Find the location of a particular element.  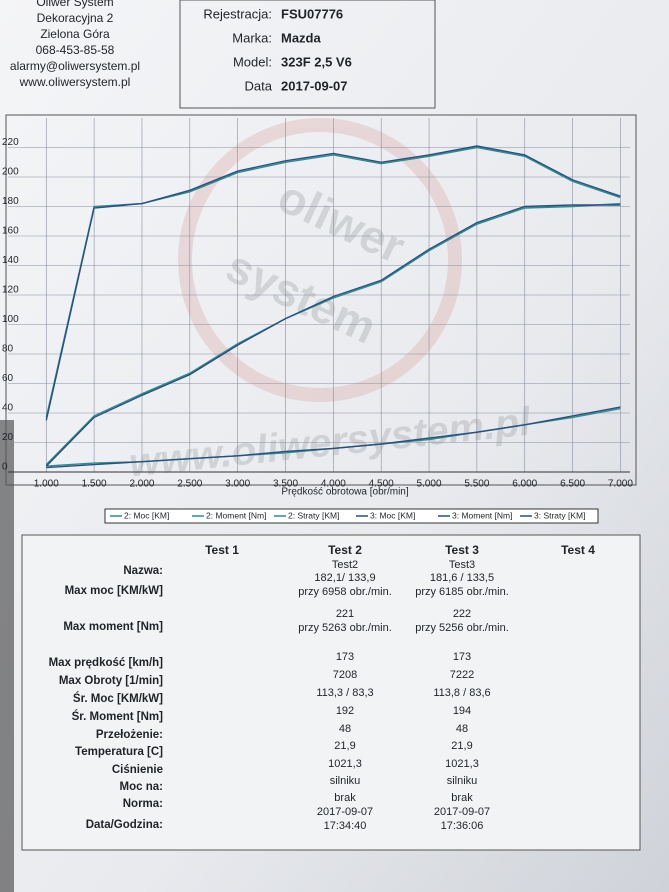

row-label: Norma: is located at coordinates (143, 804).